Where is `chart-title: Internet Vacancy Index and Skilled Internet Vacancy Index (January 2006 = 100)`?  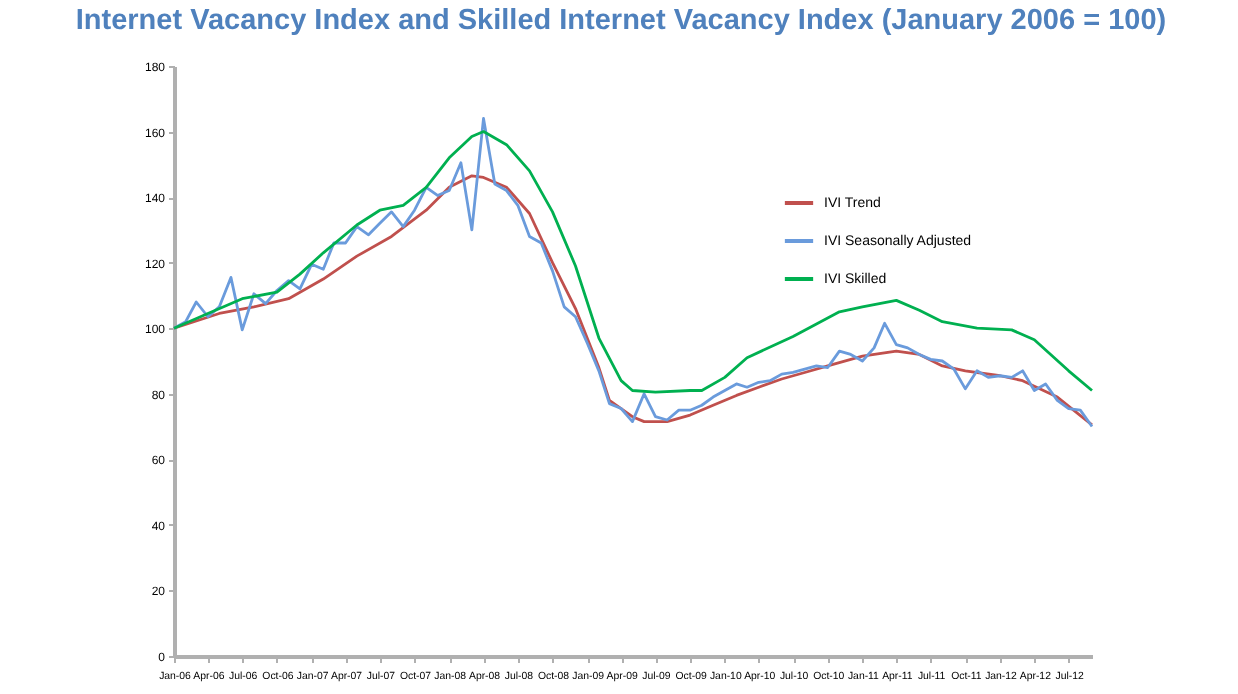
chart-title: Internet Vacancy Index and Skilled Internet Vacancy Index (January 2006 = 100) is located at coordinates (621, 21).